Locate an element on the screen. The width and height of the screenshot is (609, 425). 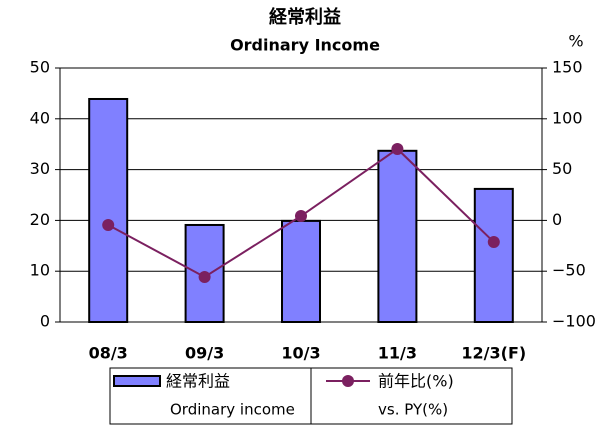
y2-tick-label: −100 is located at coordinates (574, 321).